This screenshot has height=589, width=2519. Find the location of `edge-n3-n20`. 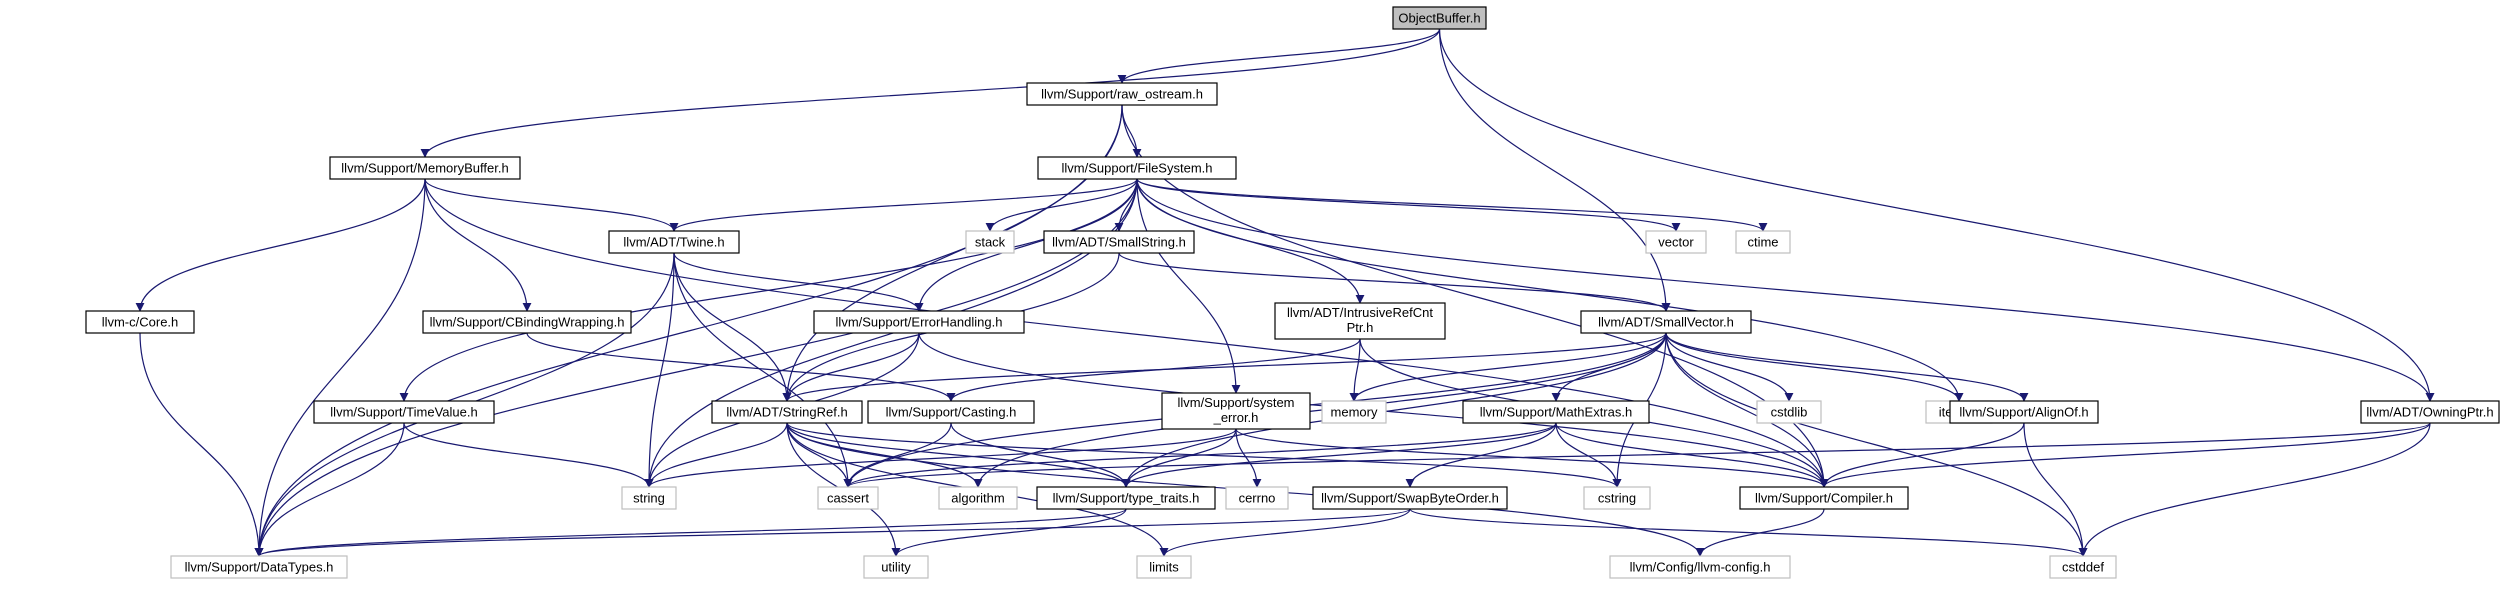

edge-n3-n20 is located at coordinates (1188, 286).